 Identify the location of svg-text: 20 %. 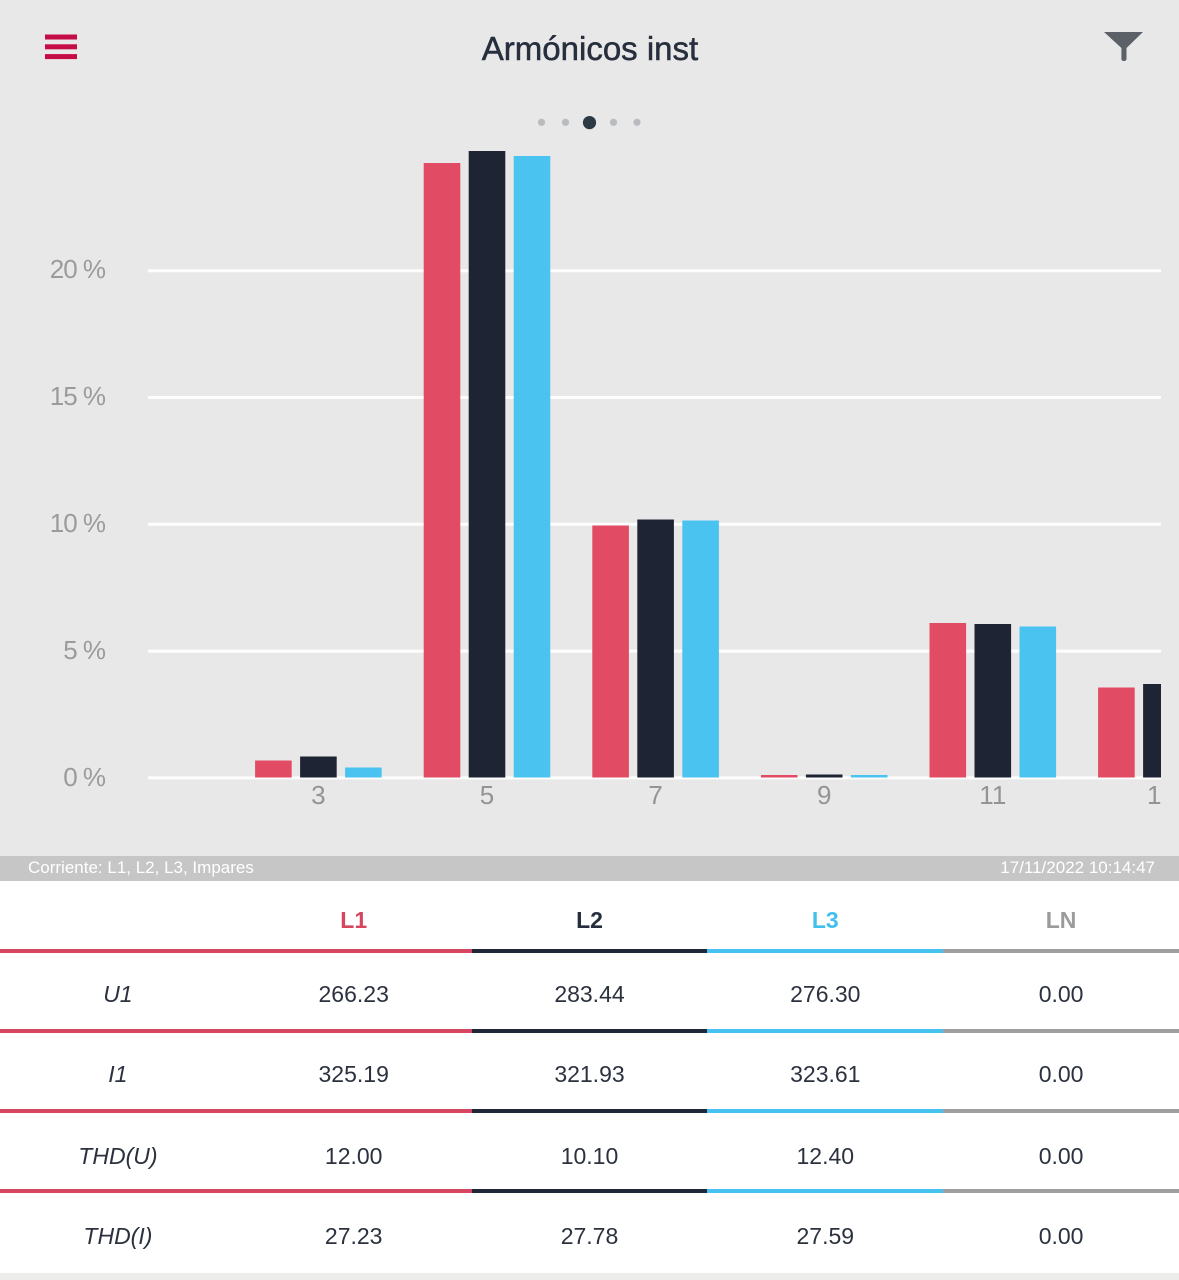
(78, 269).